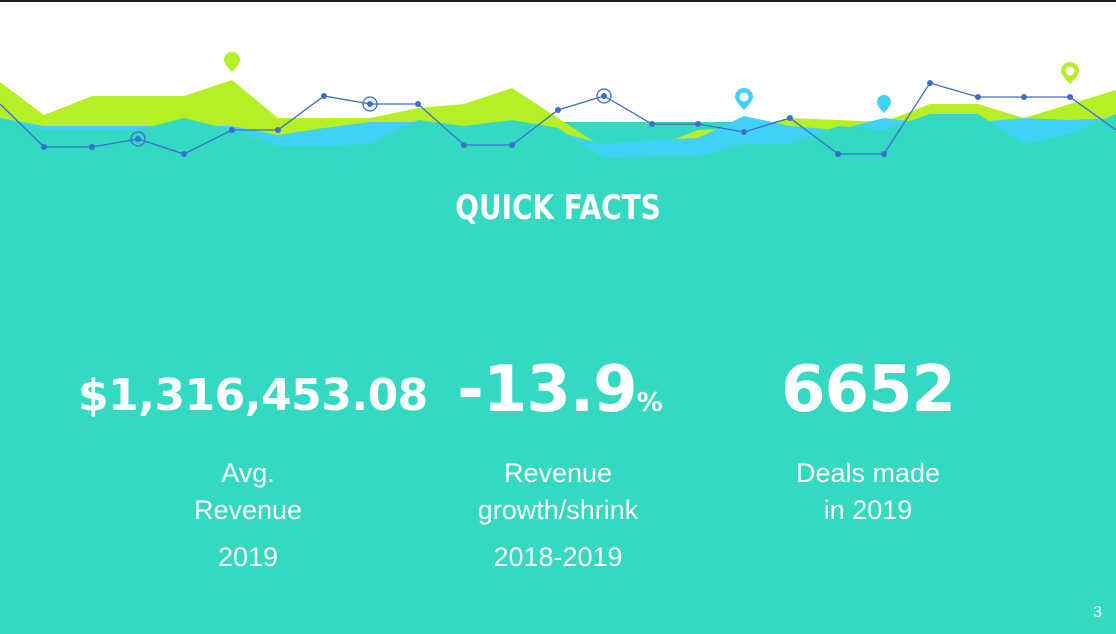  What do you see at coordinates (547, 390) in the screenshot?
I see `fact-value-number: -13.9` at bounding box center [547, 390].